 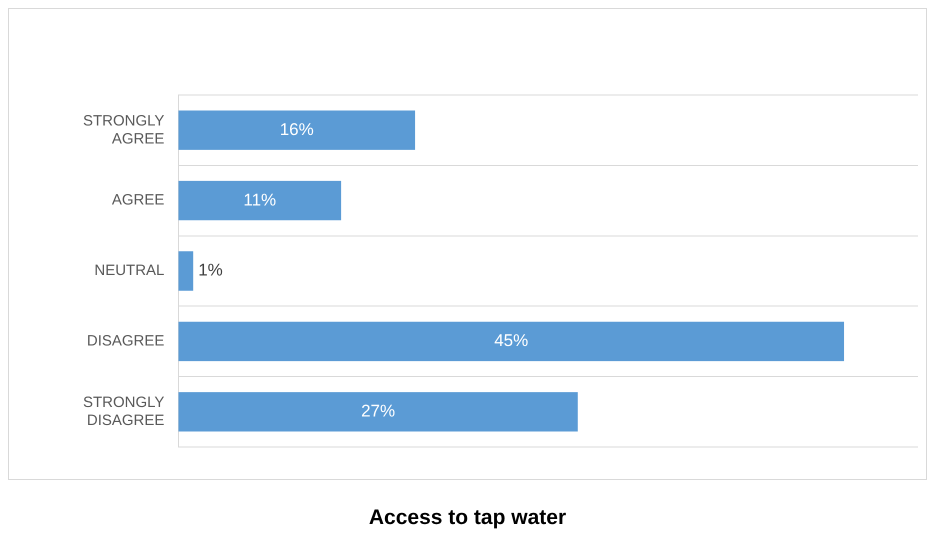 I want to click on data-label: 1%, so click(x=210, y=270).